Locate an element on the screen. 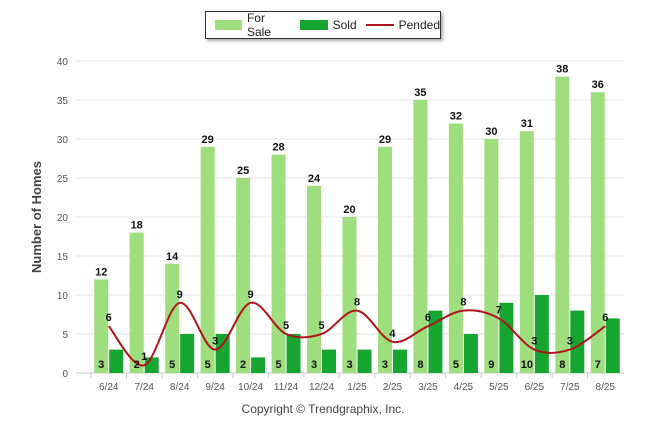  x-tick-label: 7/25 is located at coordinates (570, 387).